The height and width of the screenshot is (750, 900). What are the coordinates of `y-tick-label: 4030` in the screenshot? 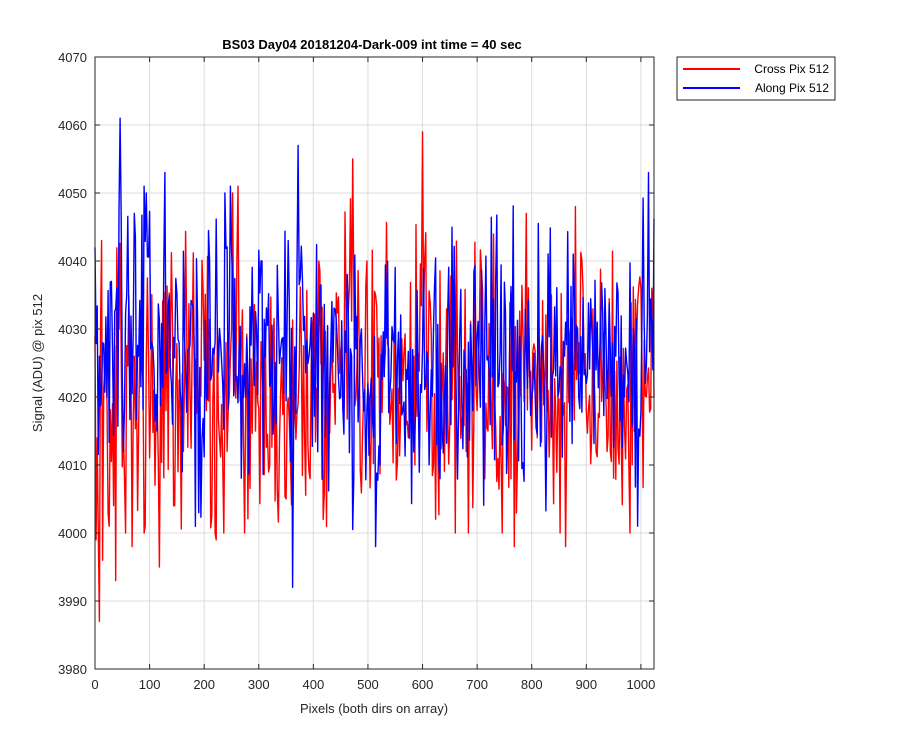 It's located at (72, 329).